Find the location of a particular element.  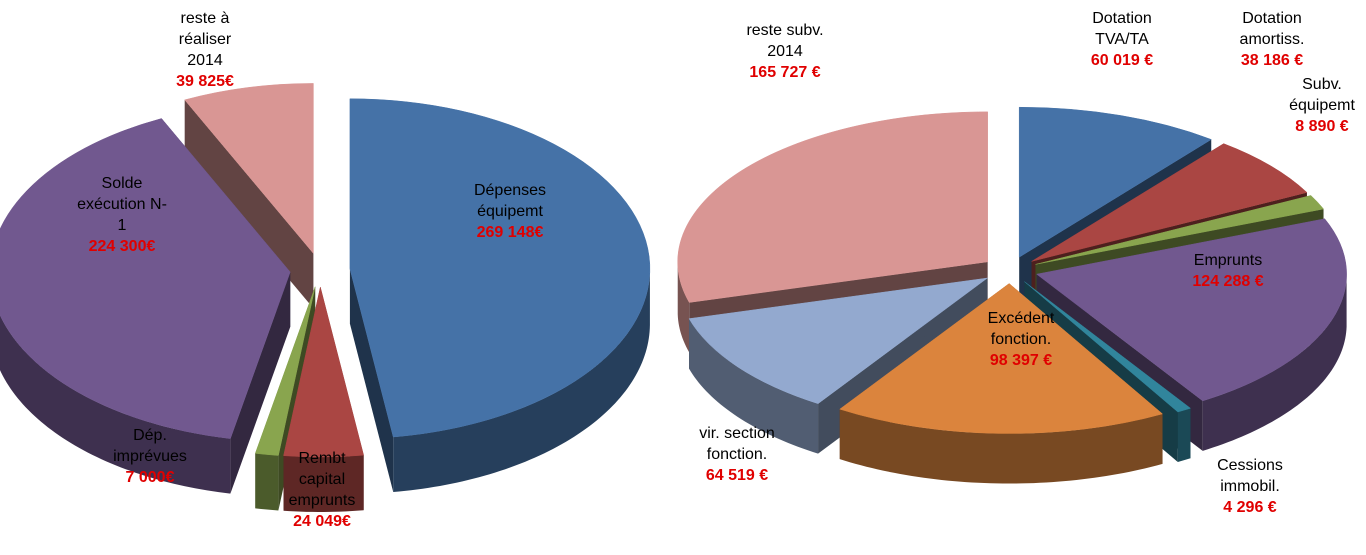

value-label: 269 148€ is located at coordinates (510, 232).